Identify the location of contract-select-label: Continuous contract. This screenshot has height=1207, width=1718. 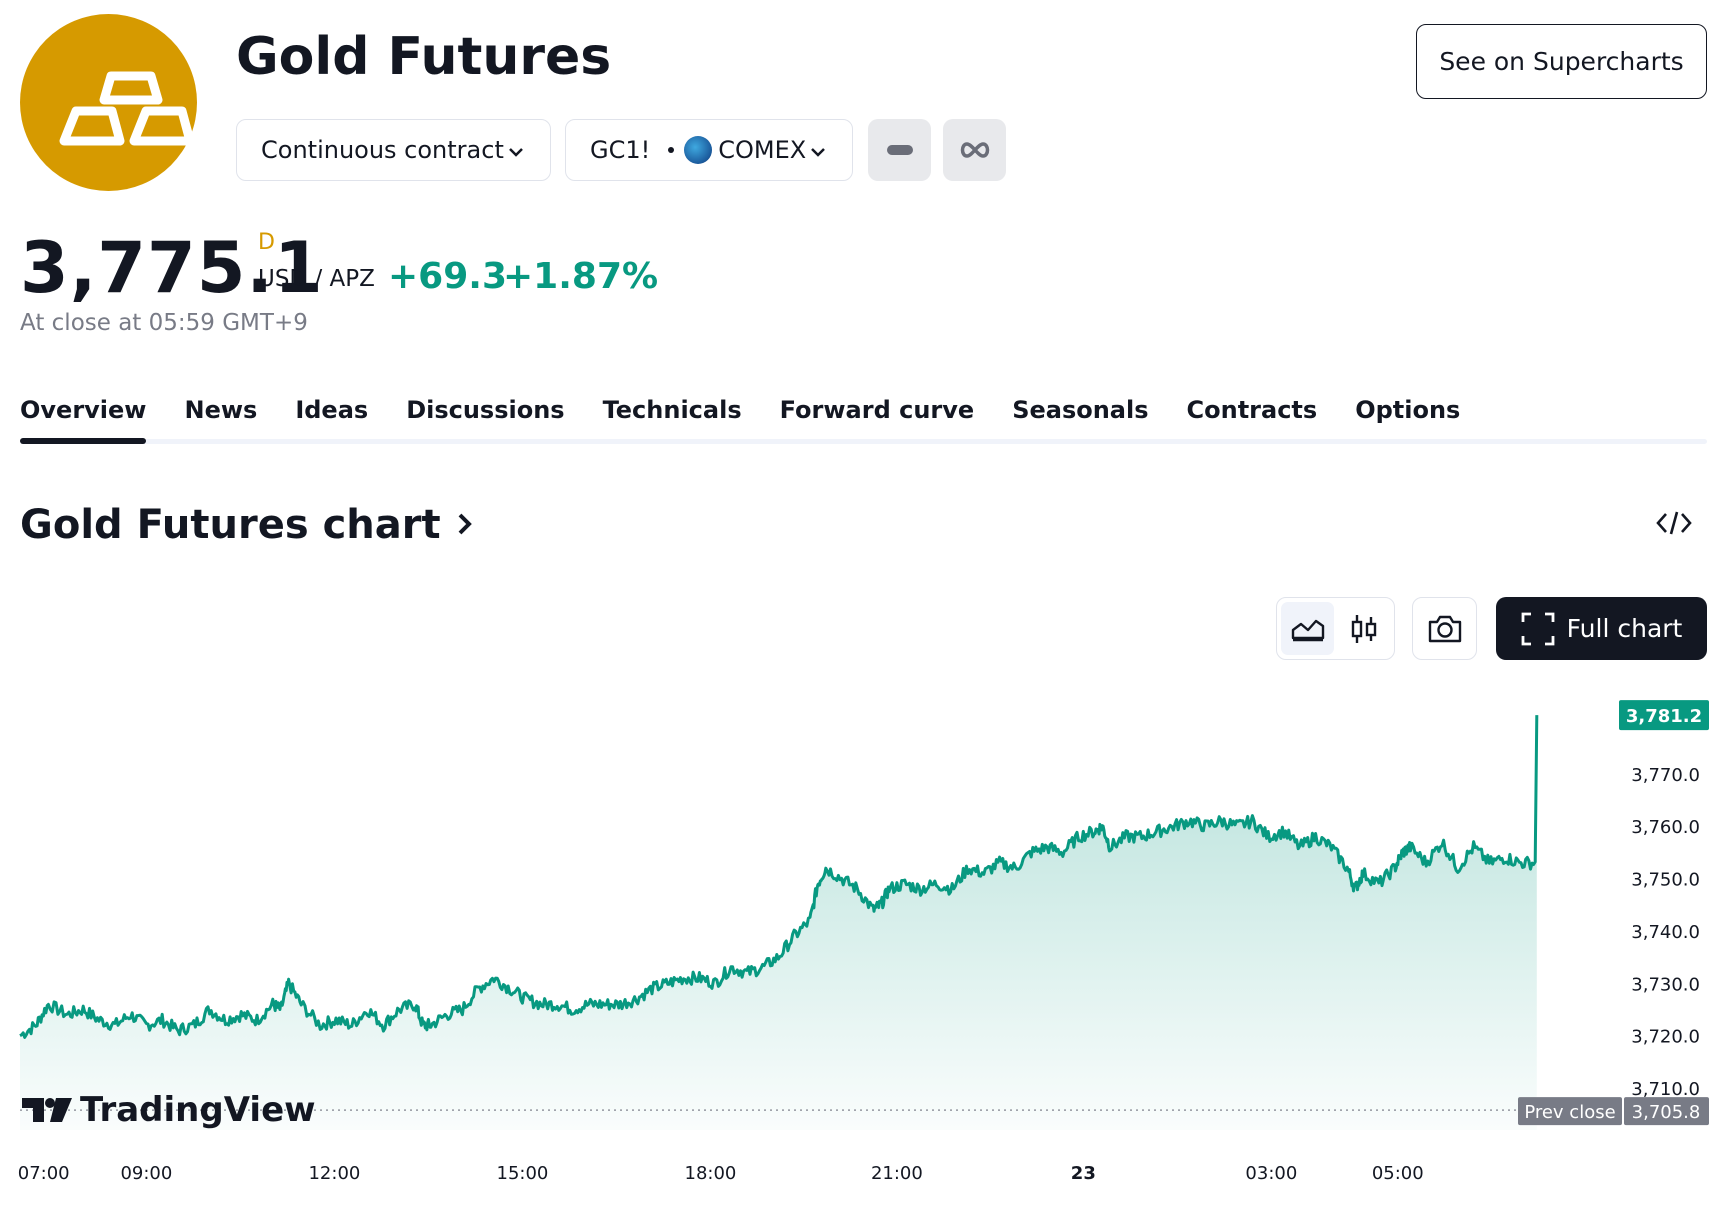
(382, 150).